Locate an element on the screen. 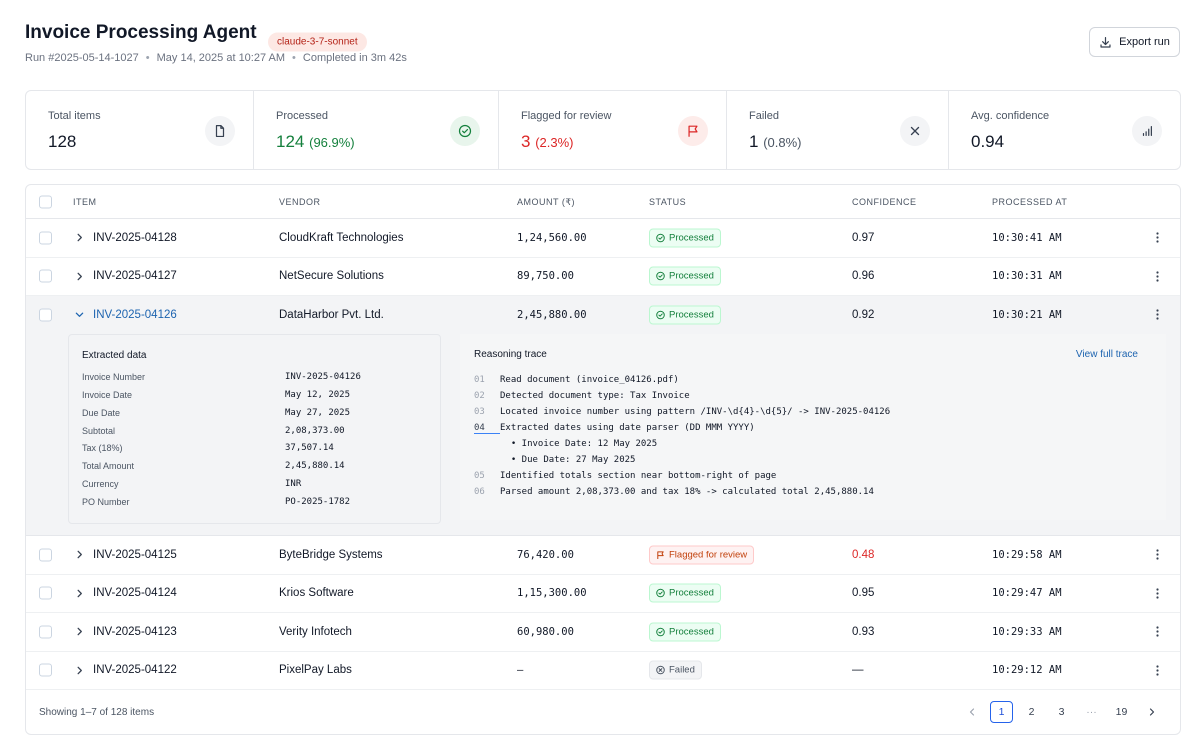  stat-label: Failed is located at coordinates (764, 116).